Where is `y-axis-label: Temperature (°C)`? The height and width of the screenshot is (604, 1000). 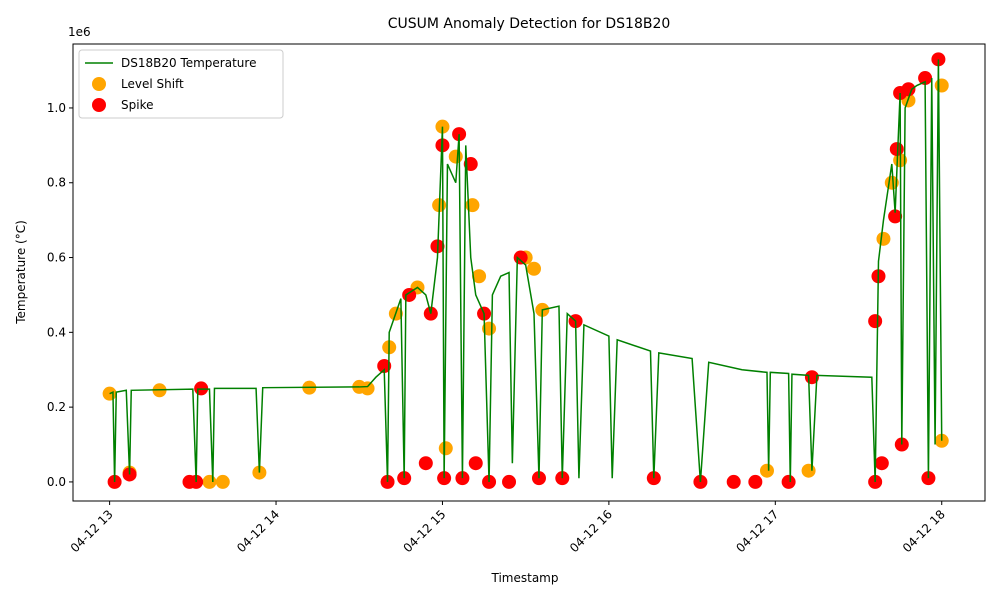
y-axis-label: Temperature (°C) is located at coordinates (21, 272).